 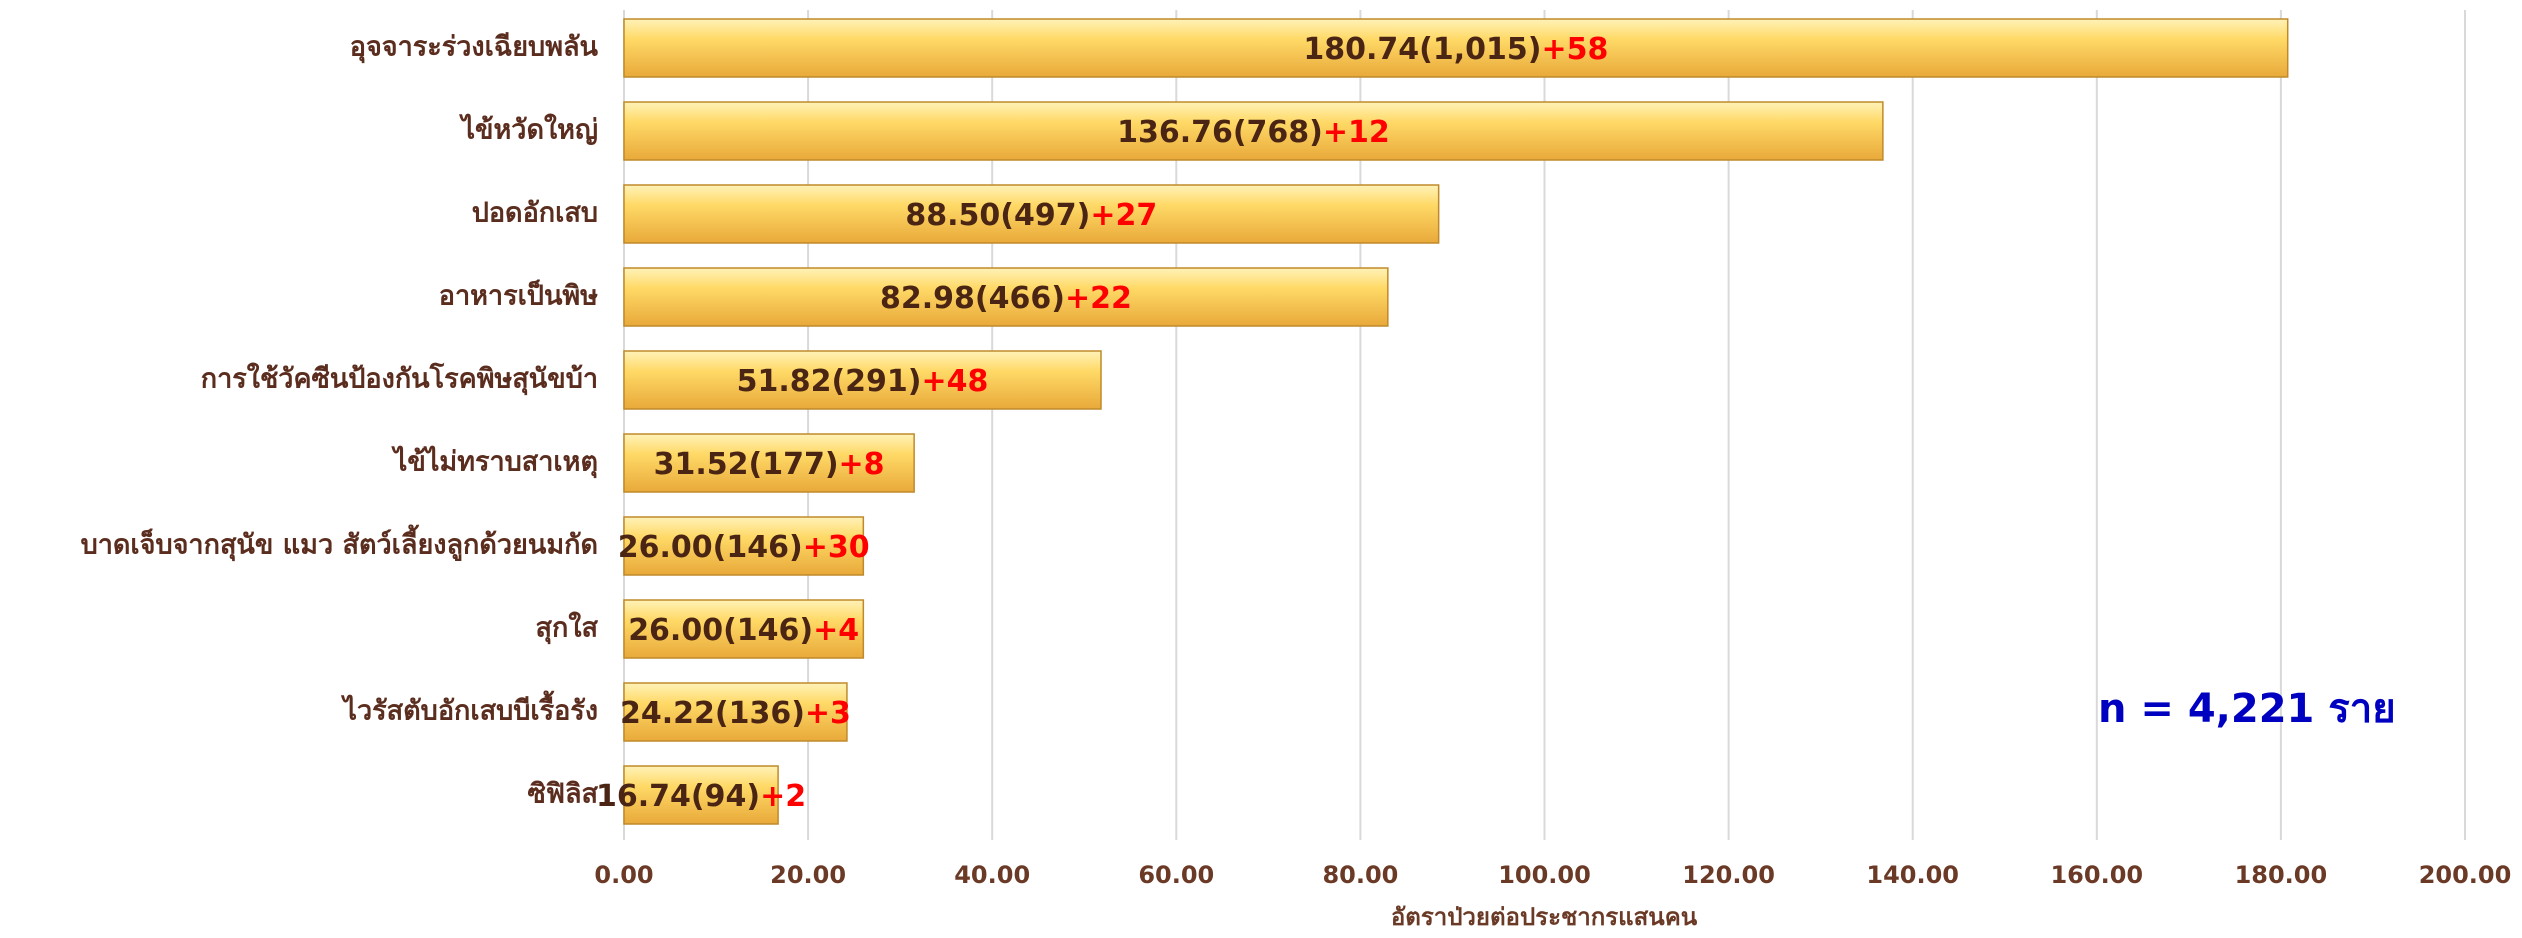 I want to click on data-label: 31.52(177)+8, so click(x=769, y=464).